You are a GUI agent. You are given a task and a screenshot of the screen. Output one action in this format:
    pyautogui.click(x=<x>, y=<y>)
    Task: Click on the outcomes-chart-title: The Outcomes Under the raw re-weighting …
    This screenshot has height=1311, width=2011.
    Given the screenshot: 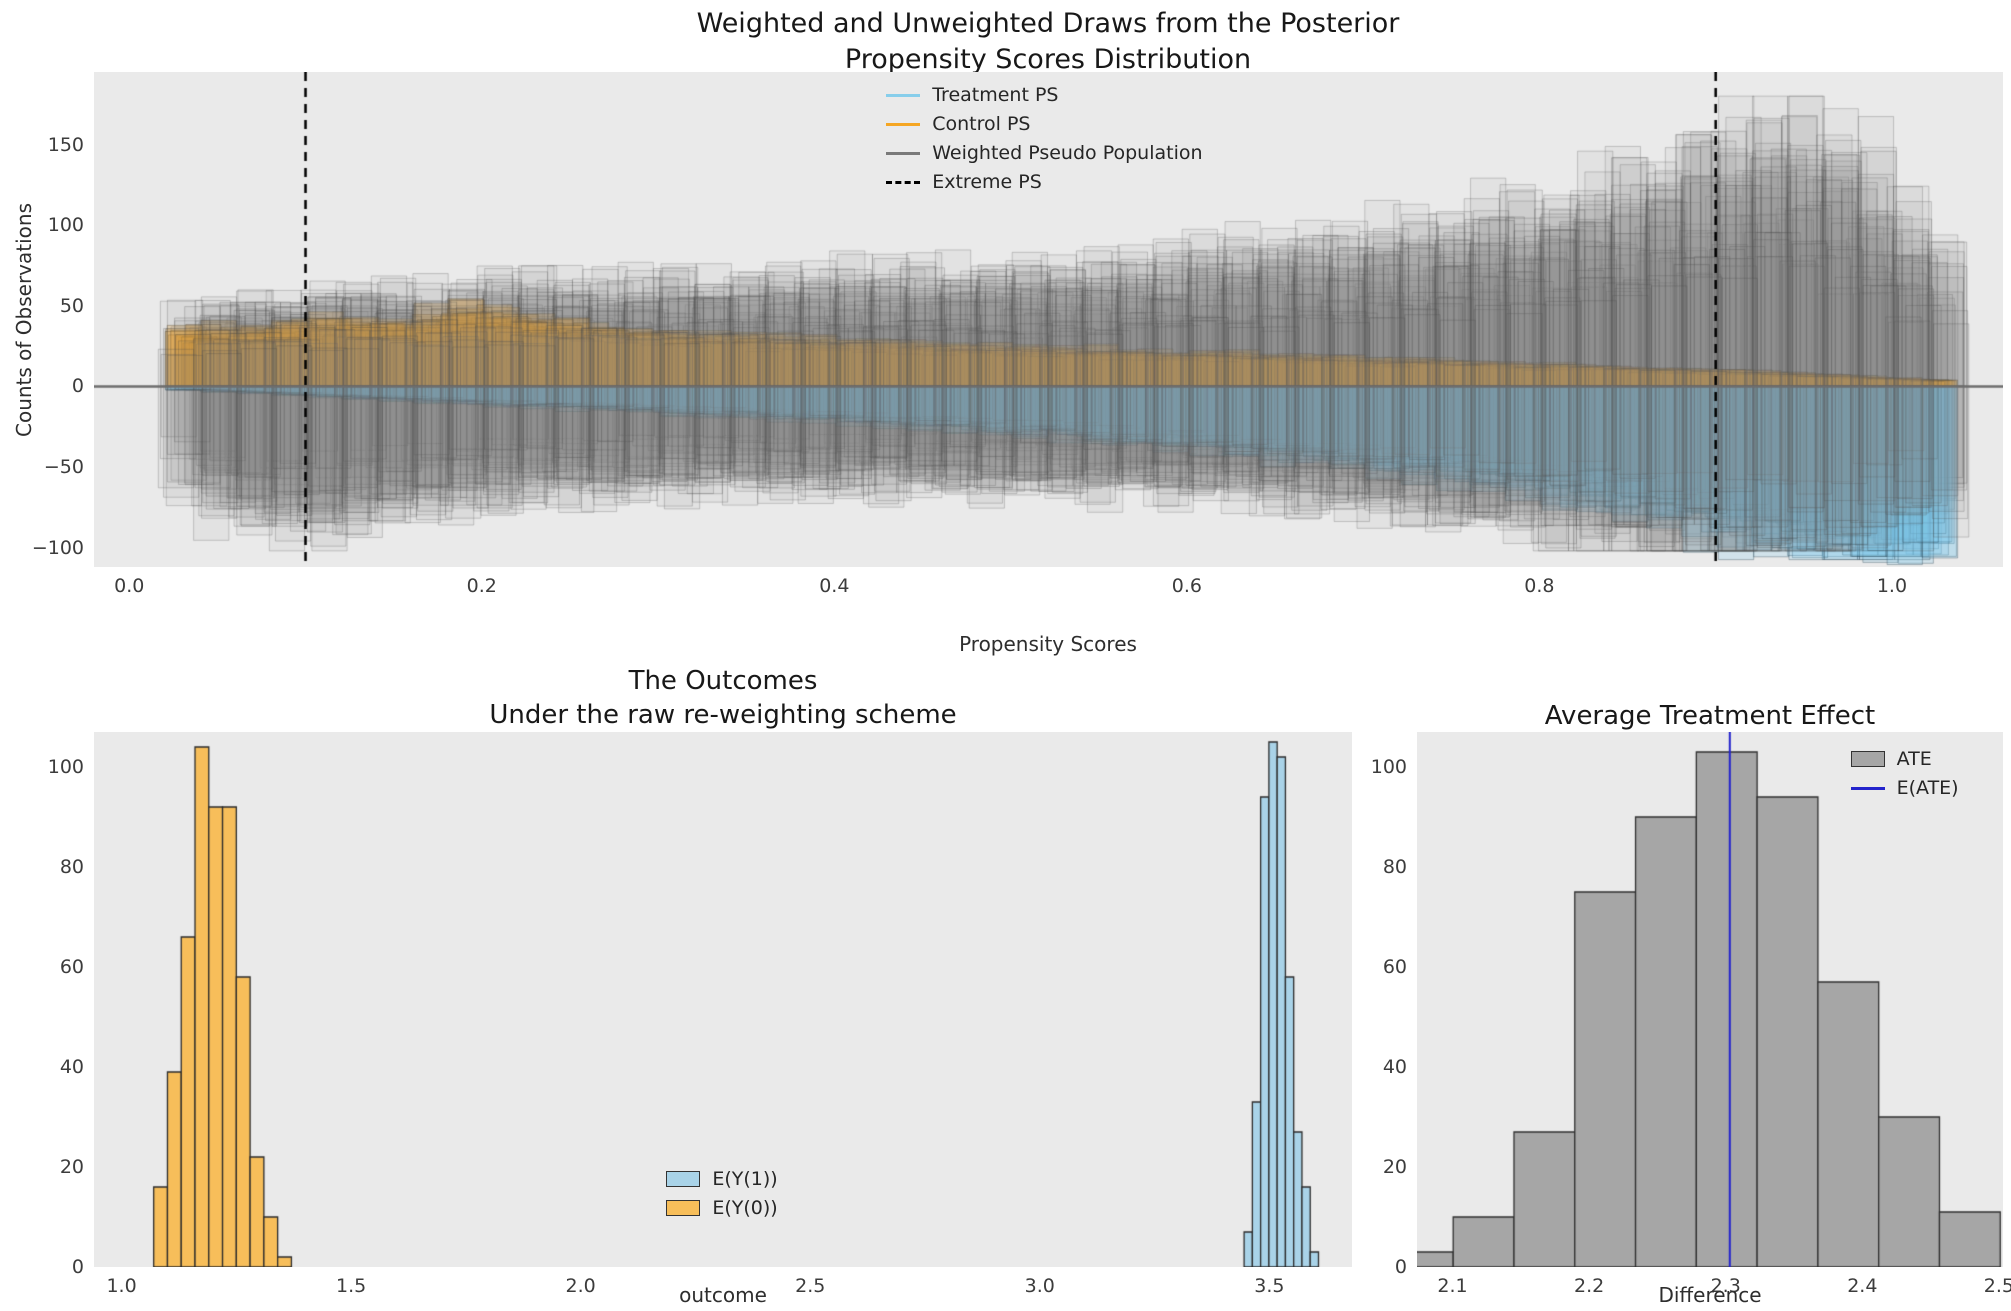 What is the action you would take?
    pyautogui.click(x=722, y=698)
    